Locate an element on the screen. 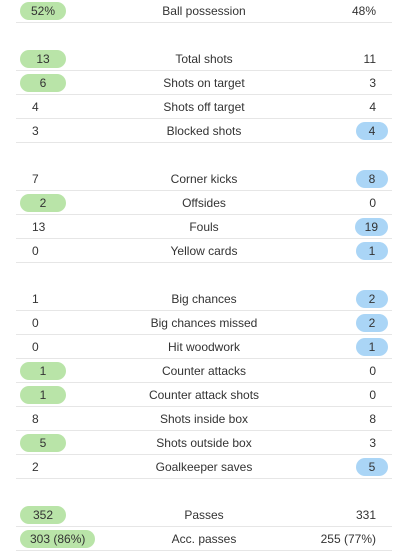 The width and height of the screenshot is (404, 552). stat-row: 0 Yellow cards 1 is located at coordinates (204, 251).